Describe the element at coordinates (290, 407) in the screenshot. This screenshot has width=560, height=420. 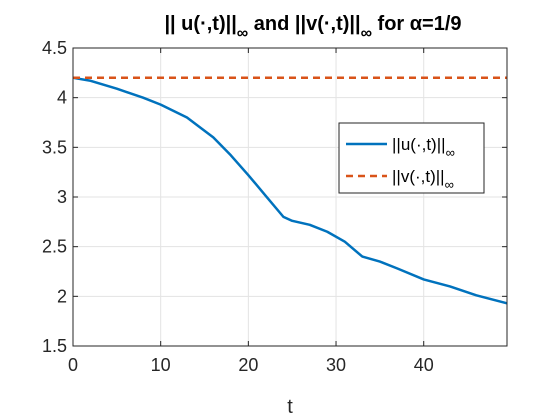
I see `x-axis-title: t` at that location.